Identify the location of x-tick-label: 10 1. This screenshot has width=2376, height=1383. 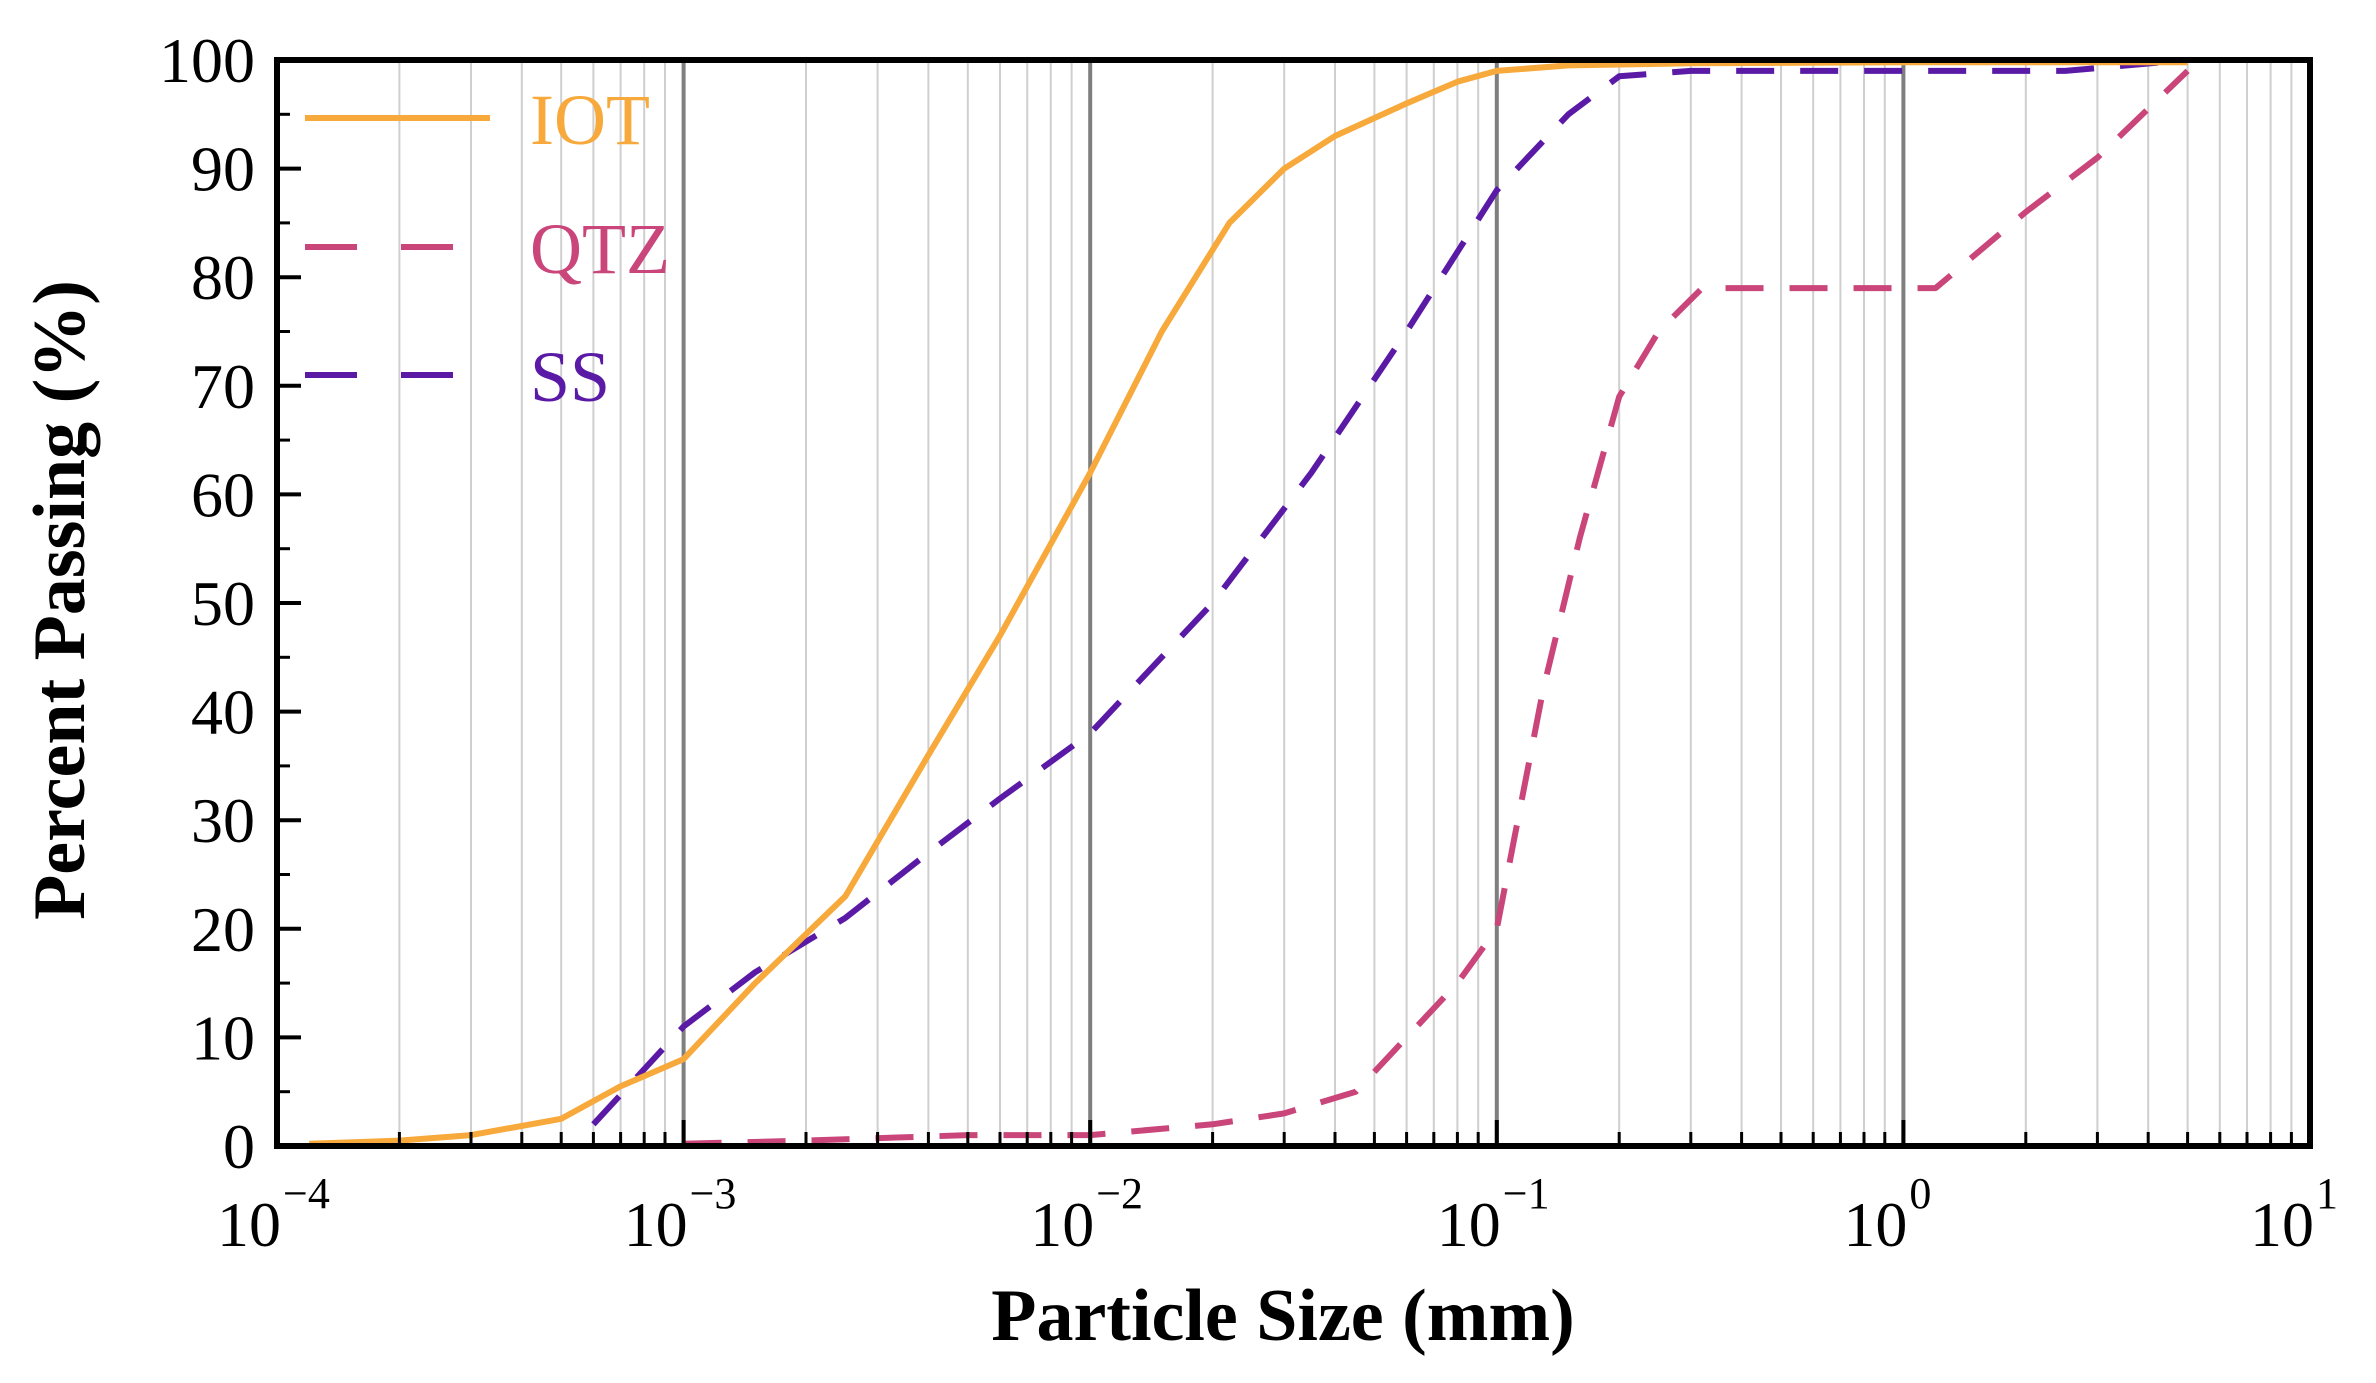
(2294, 1214).